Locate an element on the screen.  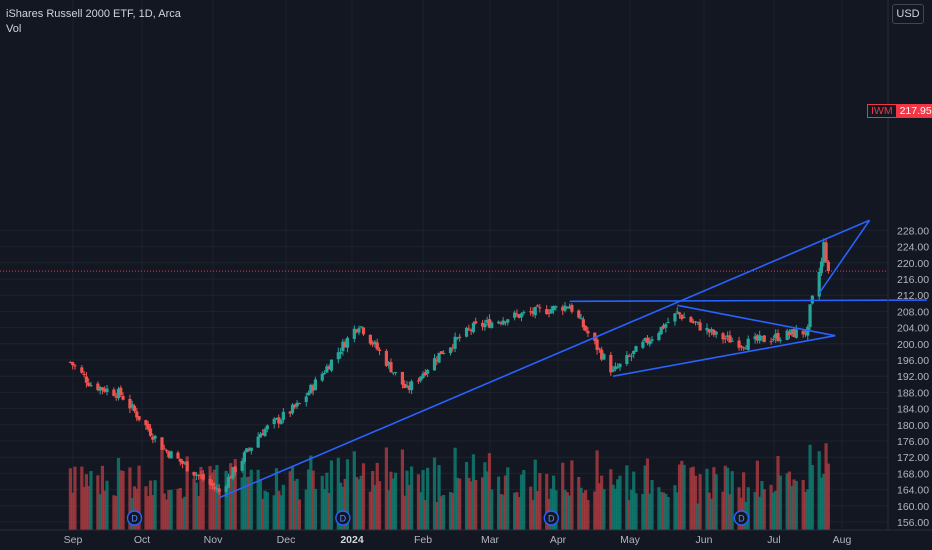
volume-indicator-label: Vol is located at coordinates (14, 29).